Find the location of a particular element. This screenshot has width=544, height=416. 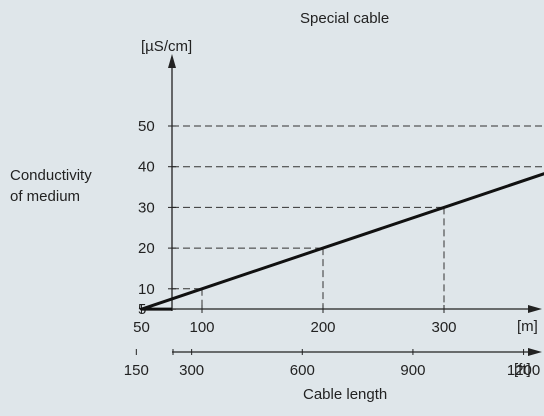

x-axis-unit-ft: [ft] is located at coordinates (522, 369).